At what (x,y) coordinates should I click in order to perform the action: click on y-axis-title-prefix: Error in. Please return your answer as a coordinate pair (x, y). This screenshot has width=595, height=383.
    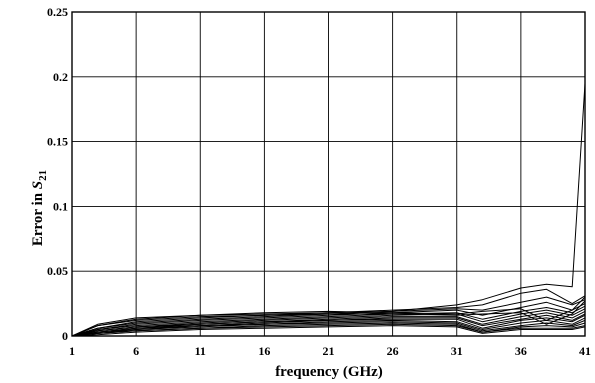
    Looking at the image, I should click on (38, 217).